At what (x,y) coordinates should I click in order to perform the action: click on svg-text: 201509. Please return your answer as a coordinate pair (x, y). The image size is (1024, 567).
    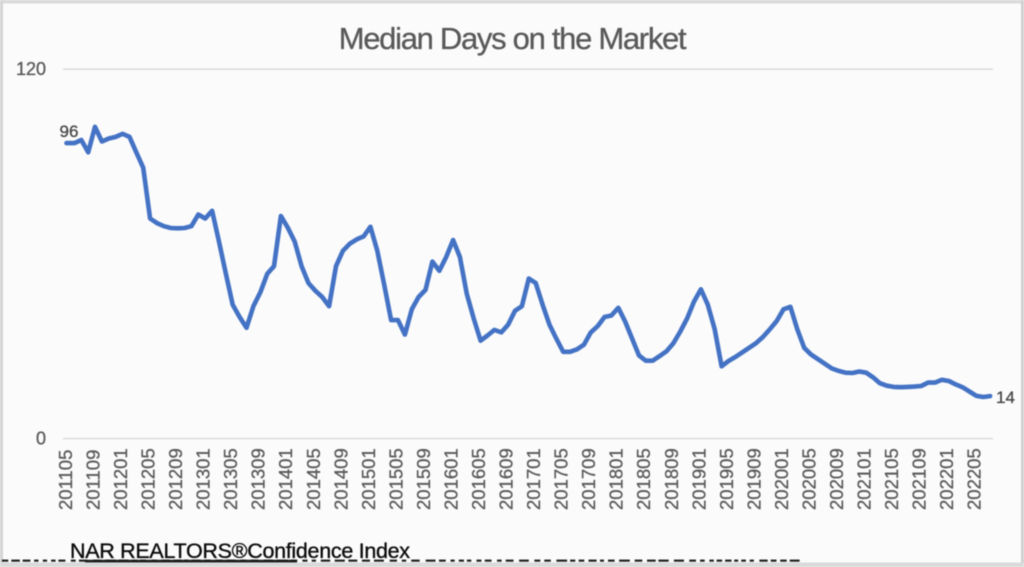
    Looking at the image, I should click on (423, 479).